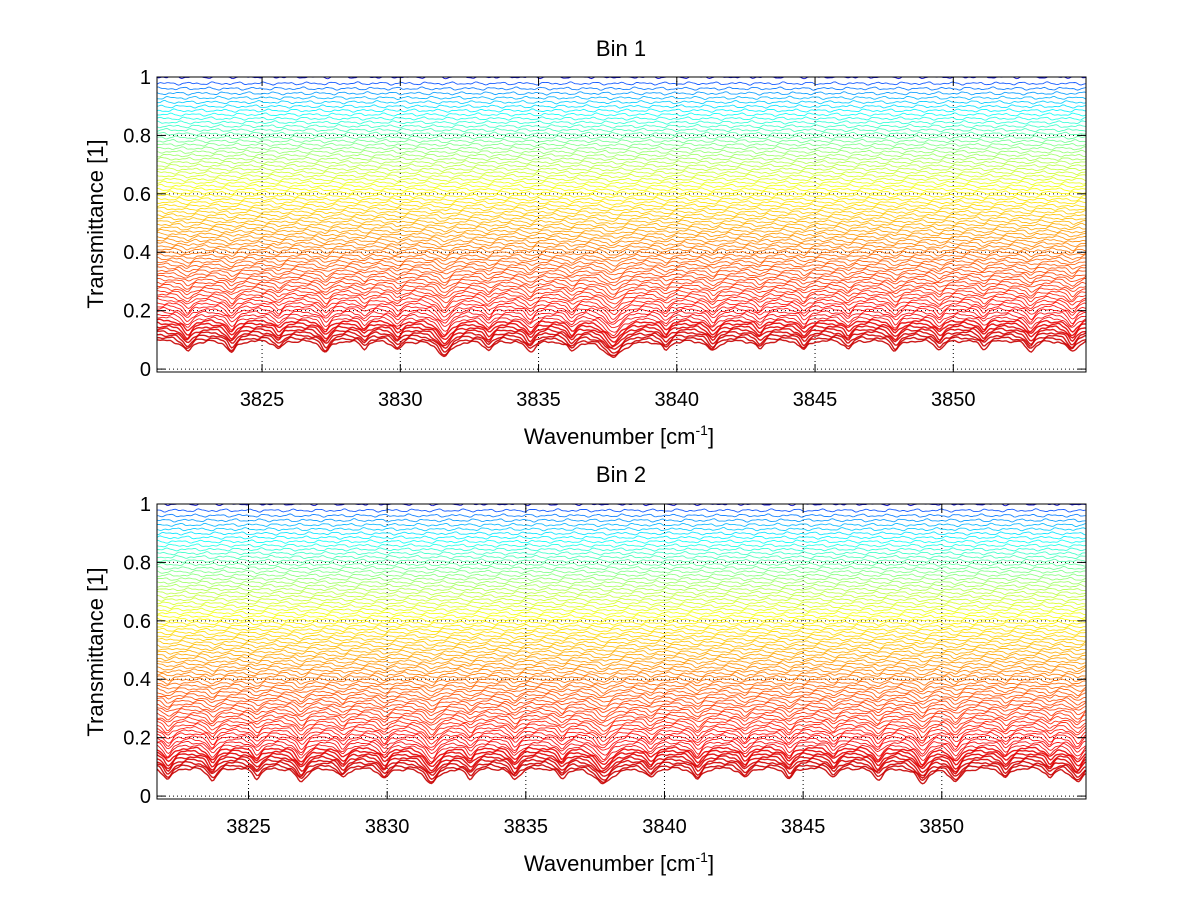  What do you see at coordinates (137, 622) in the screenshot?
I see `y-tick-label: 0.6` at bounding box center [137, 622].